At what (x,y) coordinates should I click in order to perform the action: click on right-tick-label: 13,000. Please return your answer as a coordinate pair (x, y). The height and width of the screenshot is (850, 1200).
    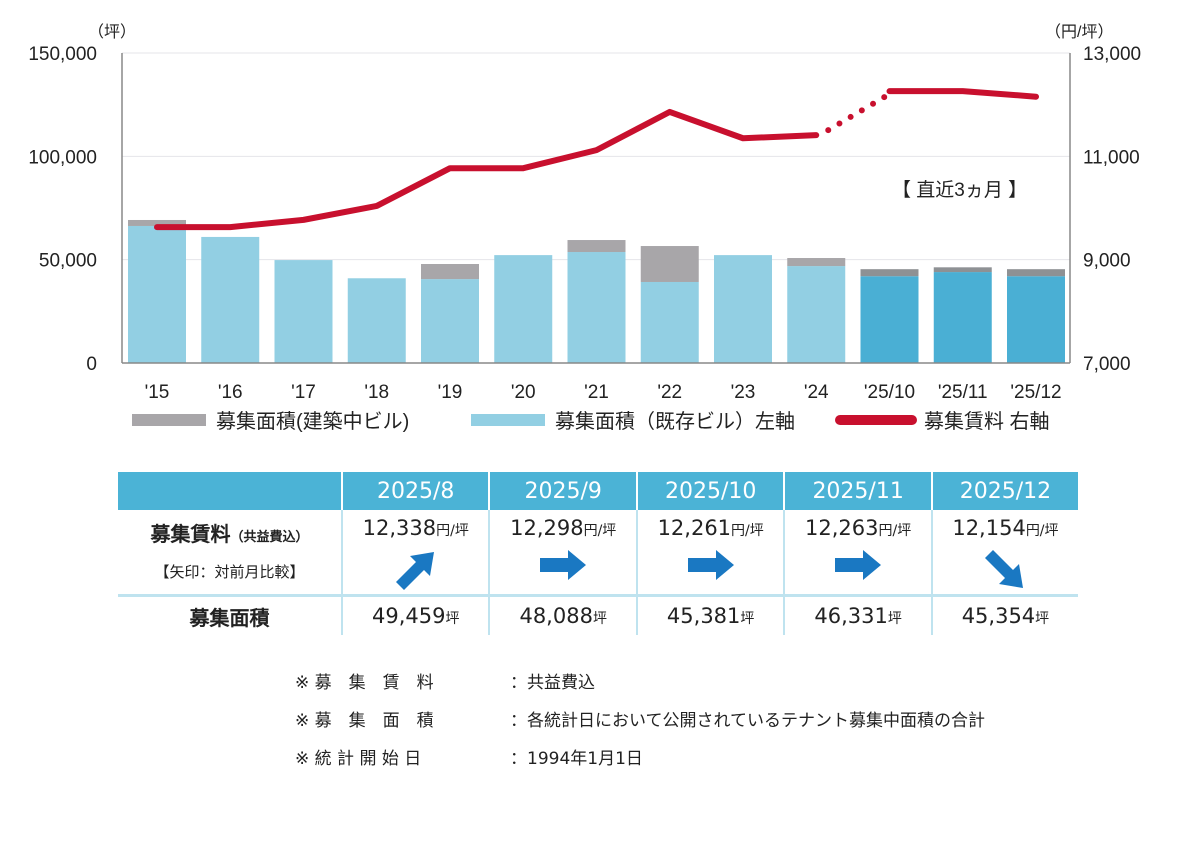
    Looking at the image, I should click on (1112, 54).